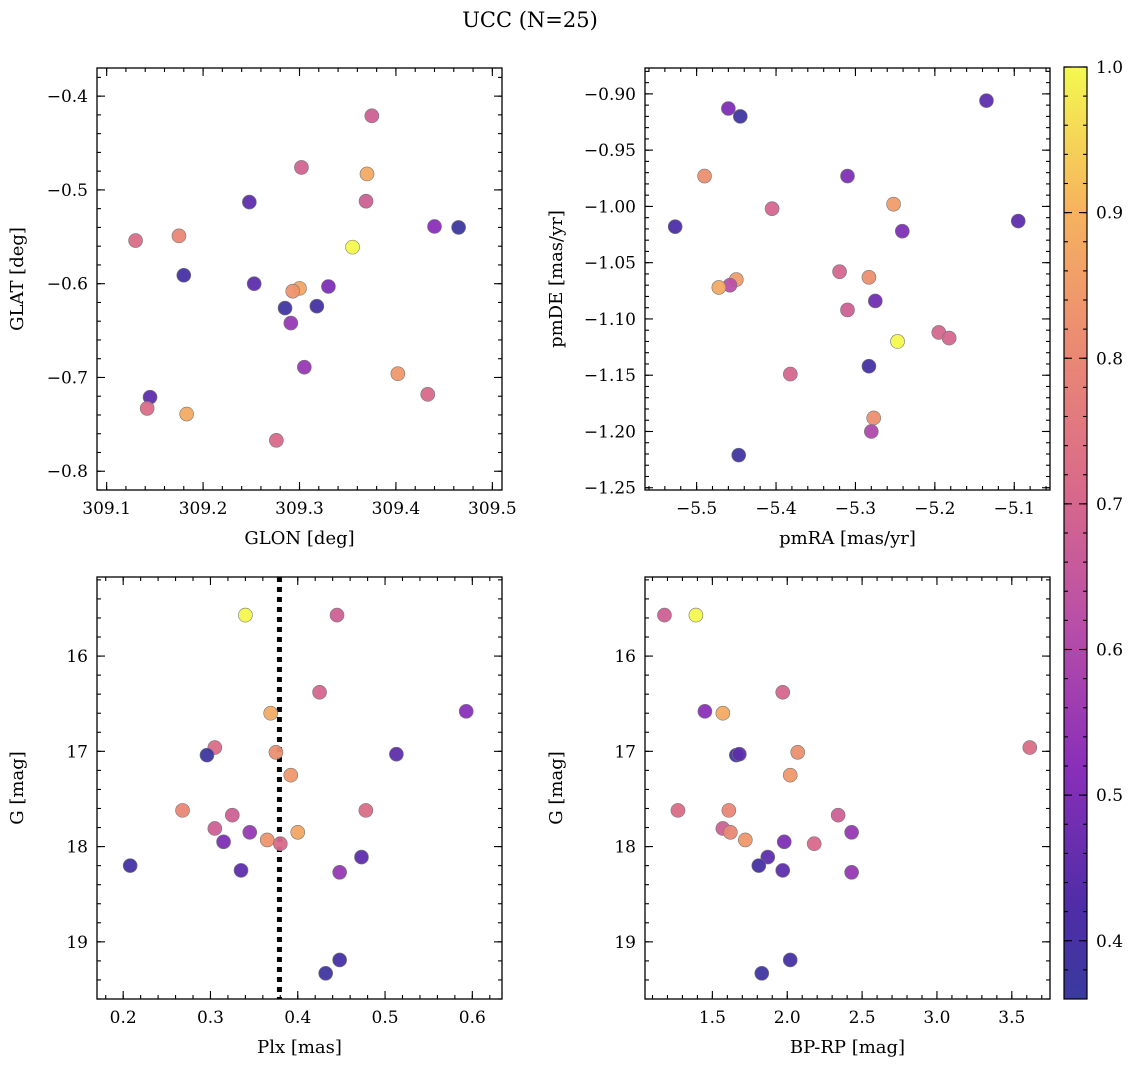 The width and height of the screenshot is (1136, 1067). What do you see at coordinates (712, 1018) in the screenshot?
I see `x-tick-label: 1.5` at bounding box center [712, 1018].